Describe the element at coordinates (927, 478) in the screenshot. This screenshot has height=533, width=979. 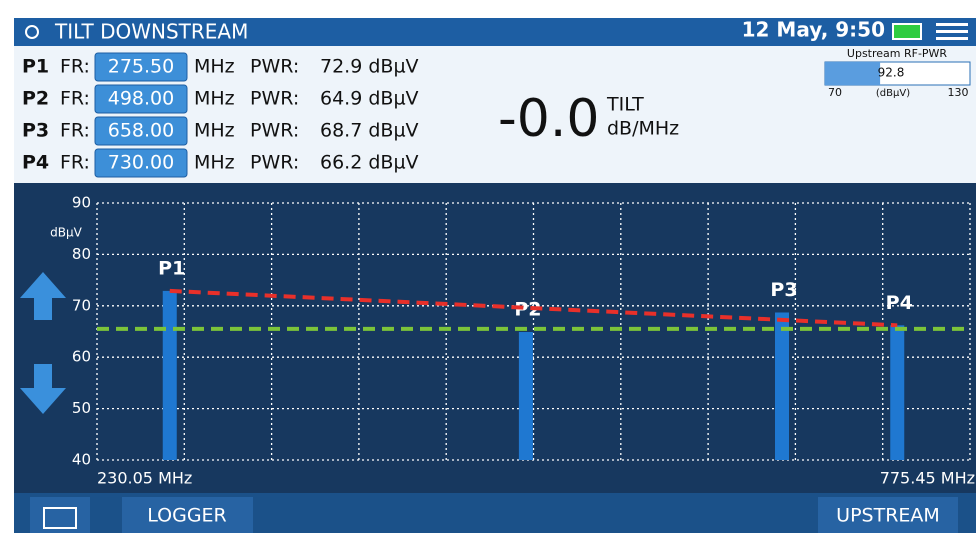
I see `x-tick-label: 775.45 MHz` at that location.